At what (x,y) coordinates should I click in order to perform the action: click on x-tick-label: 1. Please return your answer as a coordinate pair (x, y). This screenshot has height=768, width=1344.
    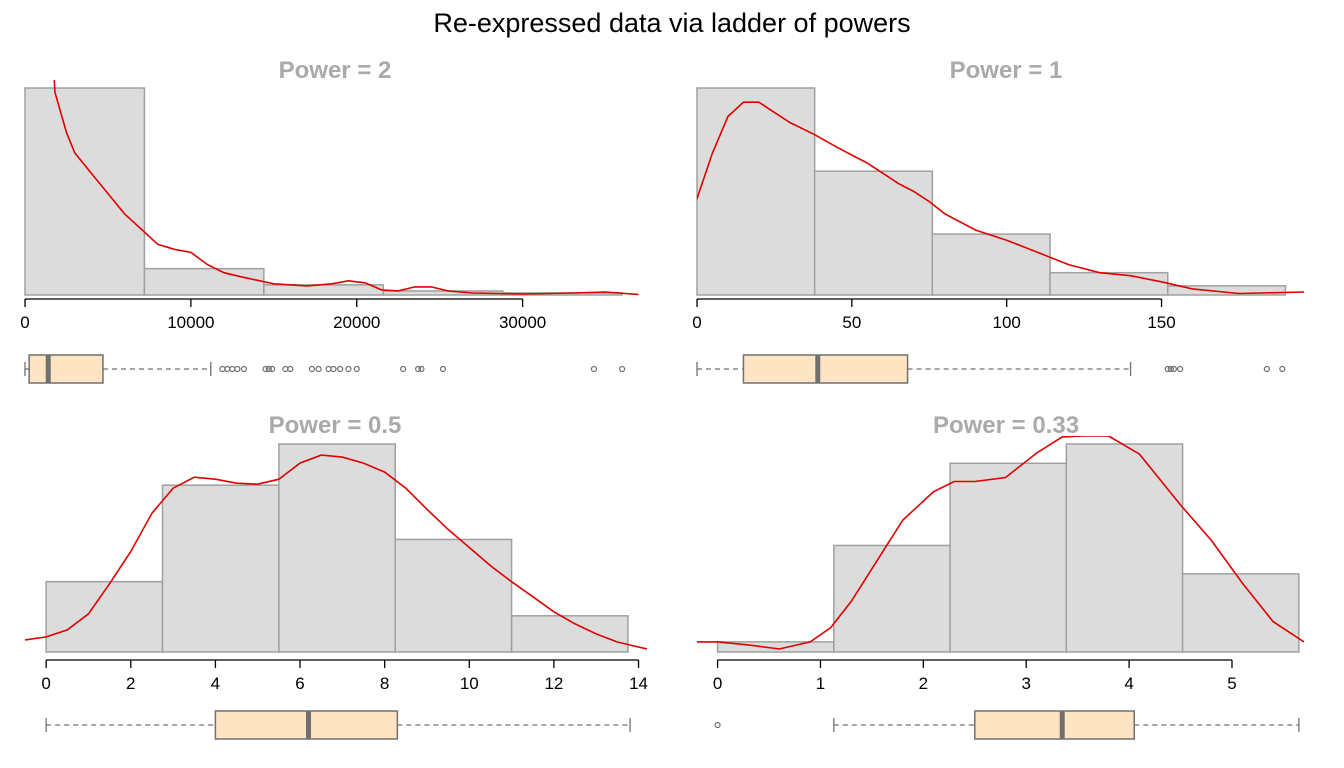
    Looking at the image, I should click on (820, 683).